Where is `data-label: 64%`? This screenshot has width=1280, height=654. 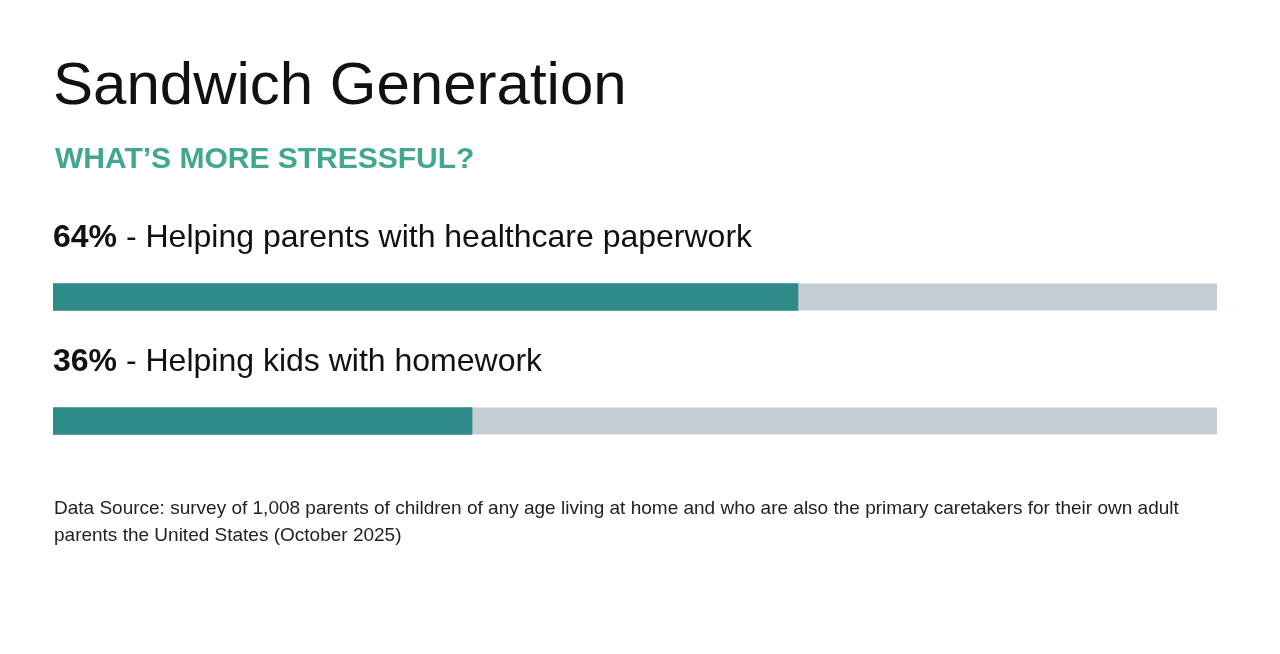
data-label: 64% is located at coordinates (85, 235).